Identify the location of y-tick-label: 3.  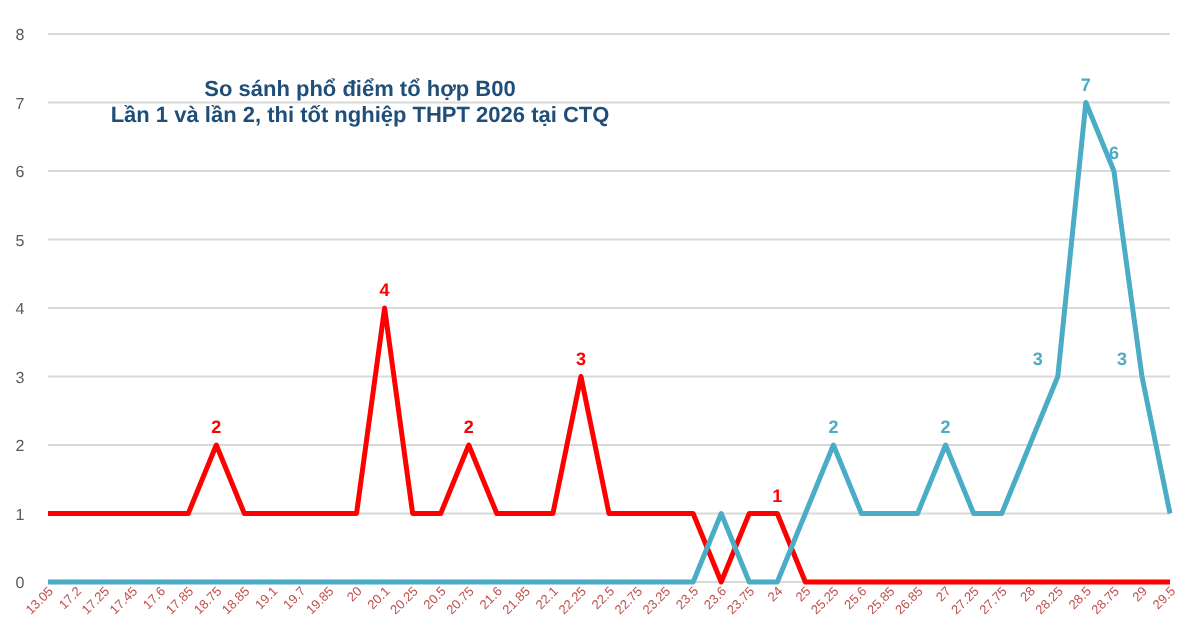
(20, 377).